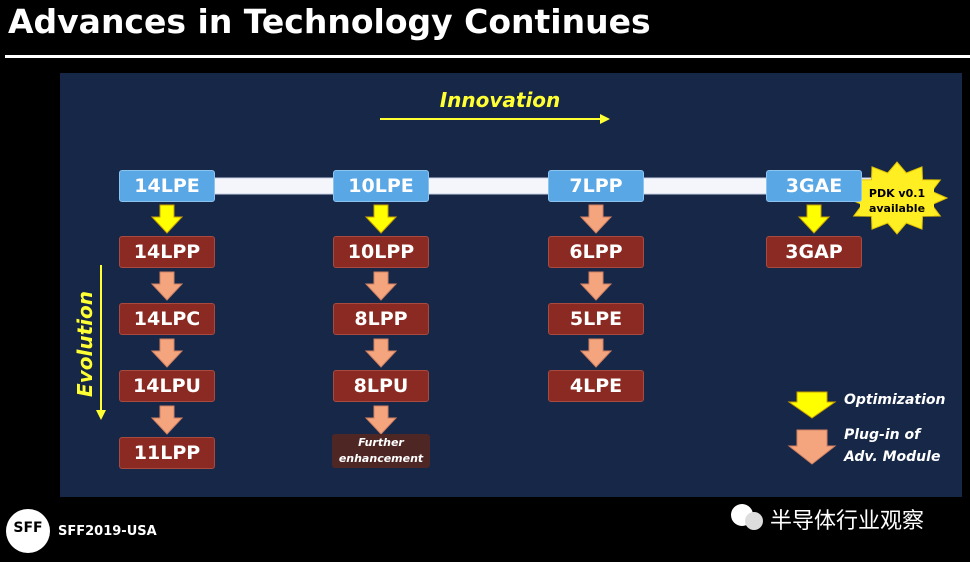 Image resolution: width=970 pixels, height=562 pixels. What do you see at coordinates (814, 252) in the screenshot?
I see `process-node: 3GAP` at bounding box center [814, 252].